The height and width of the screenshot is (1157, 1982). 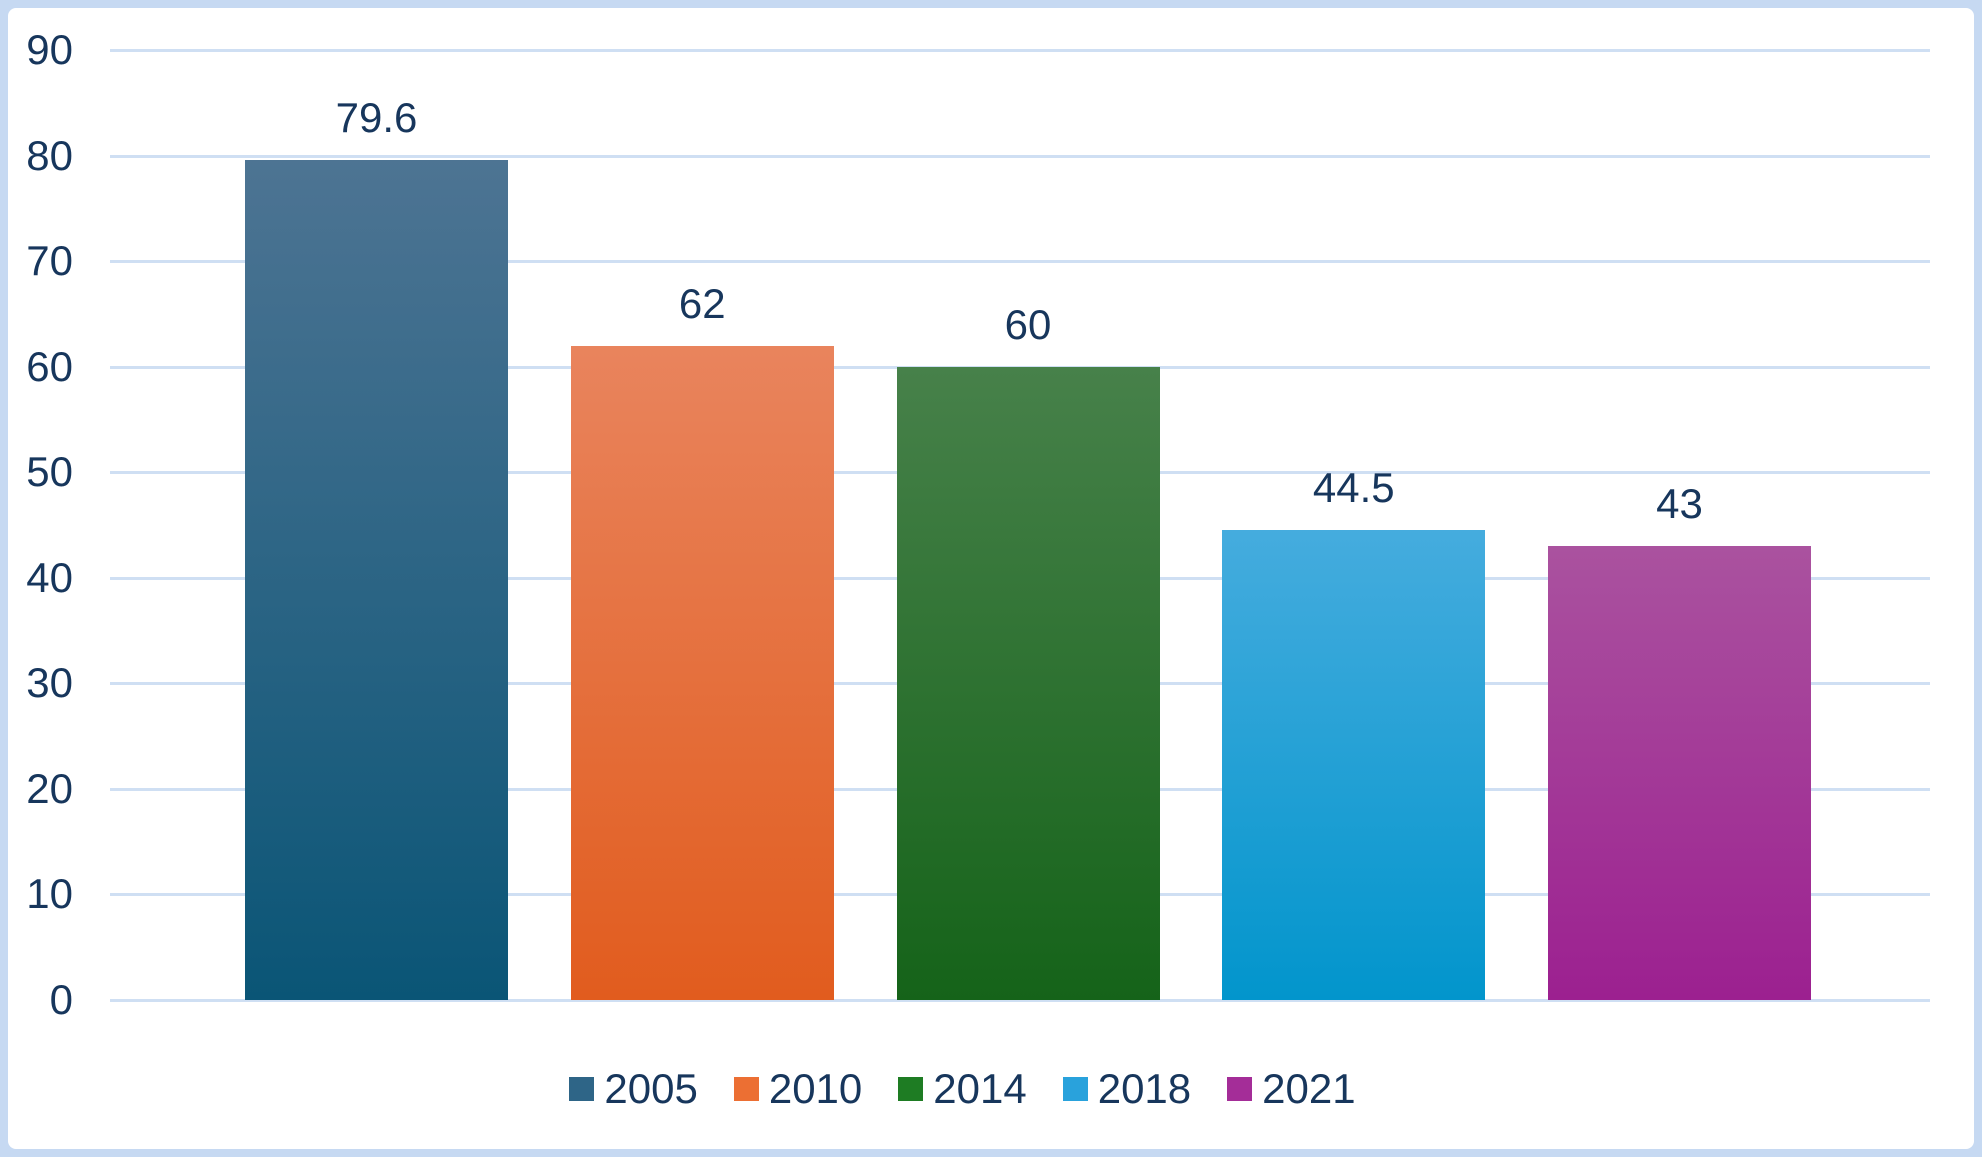 I want to click on legend-item-2014: 2014, so click(x=962, y=1089).